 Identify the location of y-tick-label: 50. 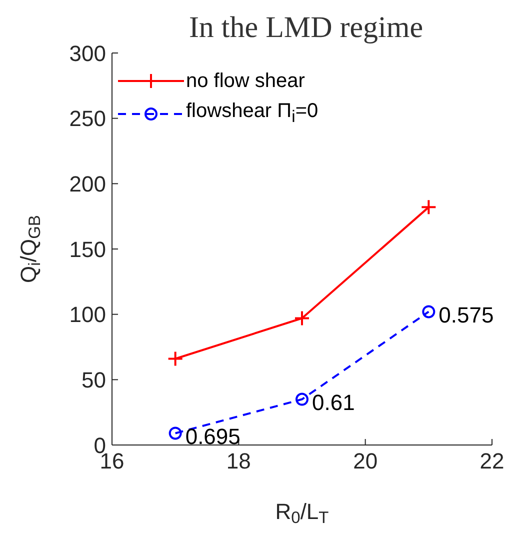
(94, 379).